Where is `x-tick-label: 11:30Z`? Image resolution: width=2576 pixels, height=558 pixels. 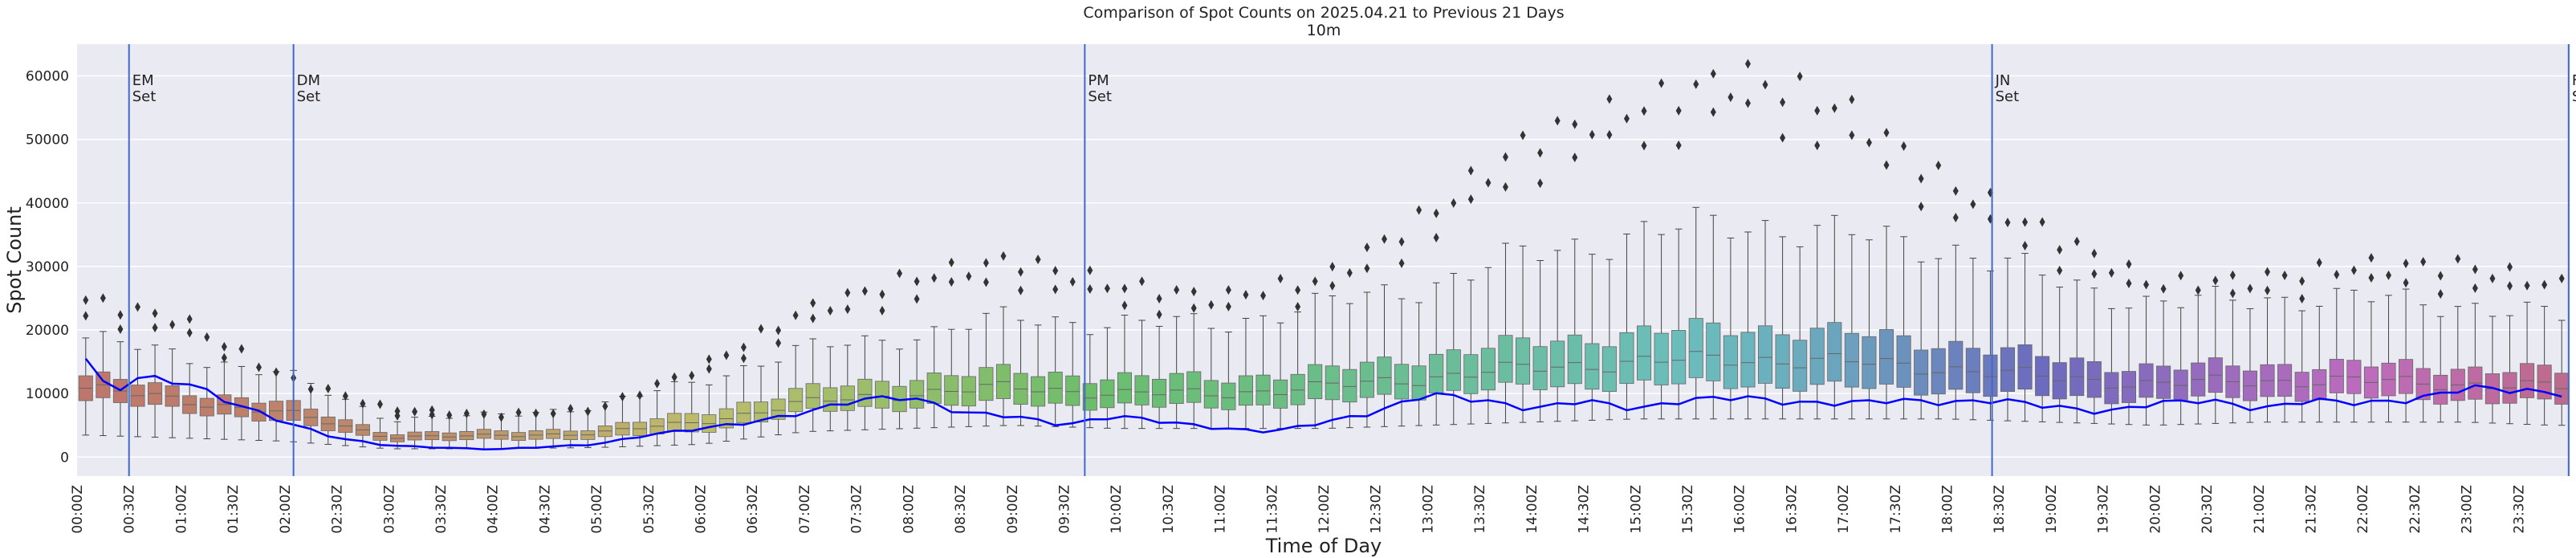 x-tick-label: 11:30Z is located at coordinates (1272, 509).